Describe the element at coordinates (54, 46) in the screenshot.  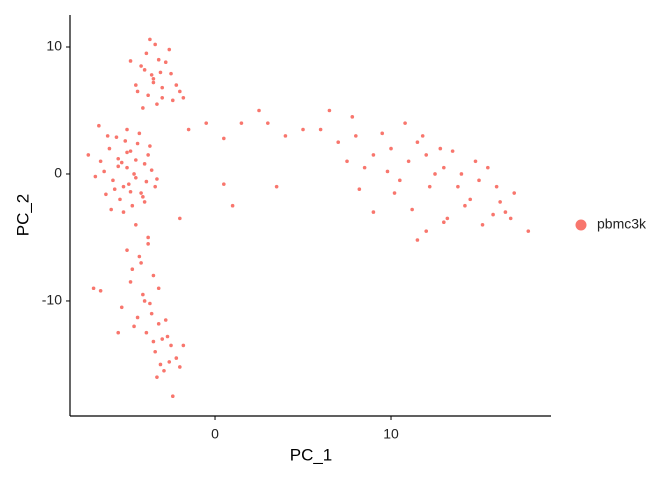
I see `y-tick-label: 10` at that location.